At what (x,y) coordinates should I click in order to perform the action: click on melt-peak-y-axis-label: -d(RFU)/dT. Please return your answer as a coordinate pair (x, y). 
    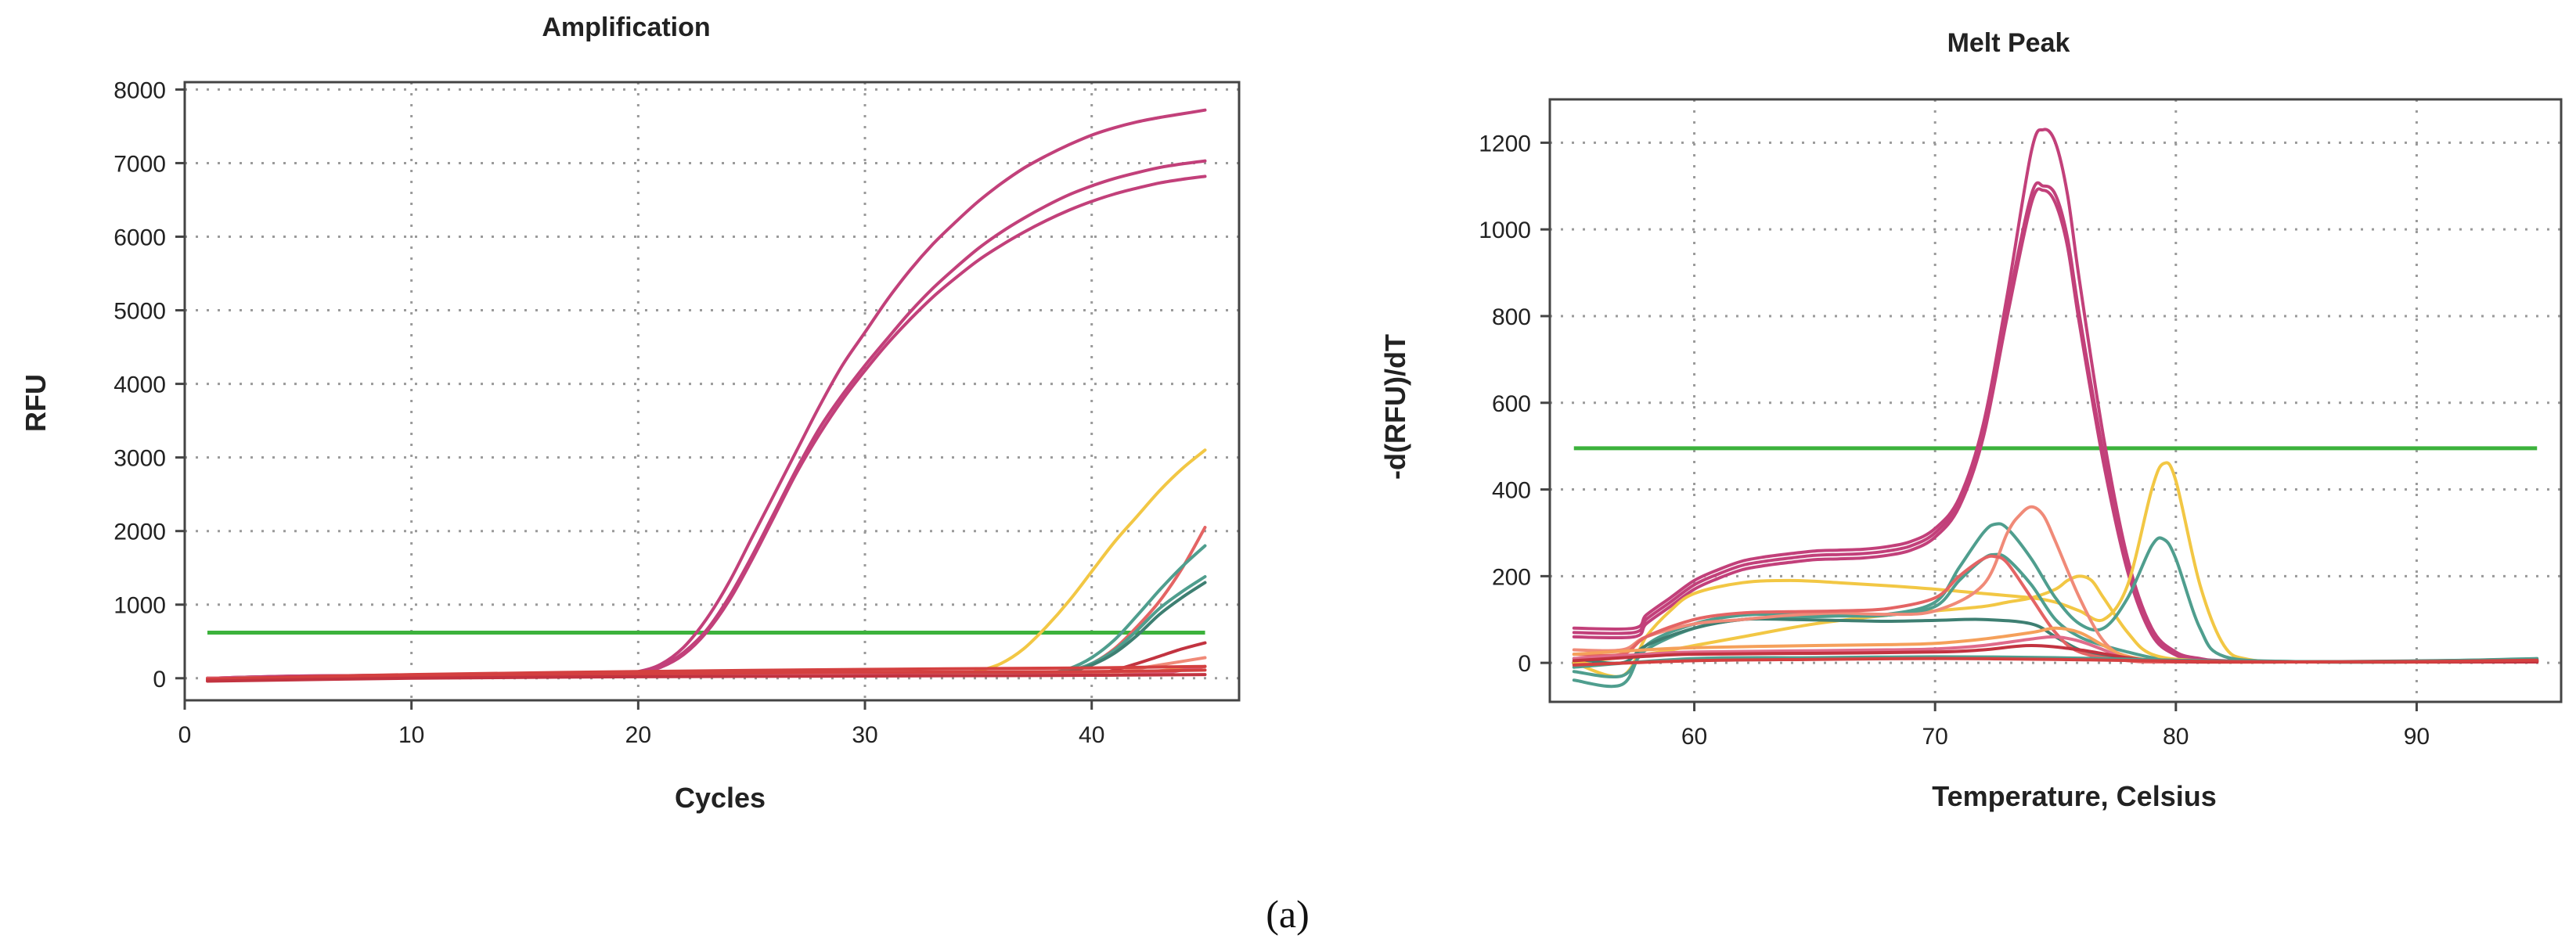
    Looking at the image, I should click on (1395, 407).